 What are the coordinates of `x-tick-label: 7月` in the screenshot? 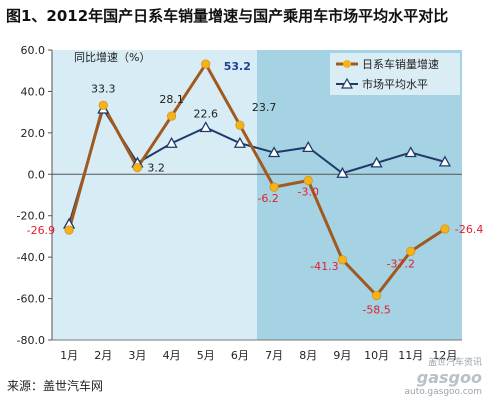 It's located at (274, 355).